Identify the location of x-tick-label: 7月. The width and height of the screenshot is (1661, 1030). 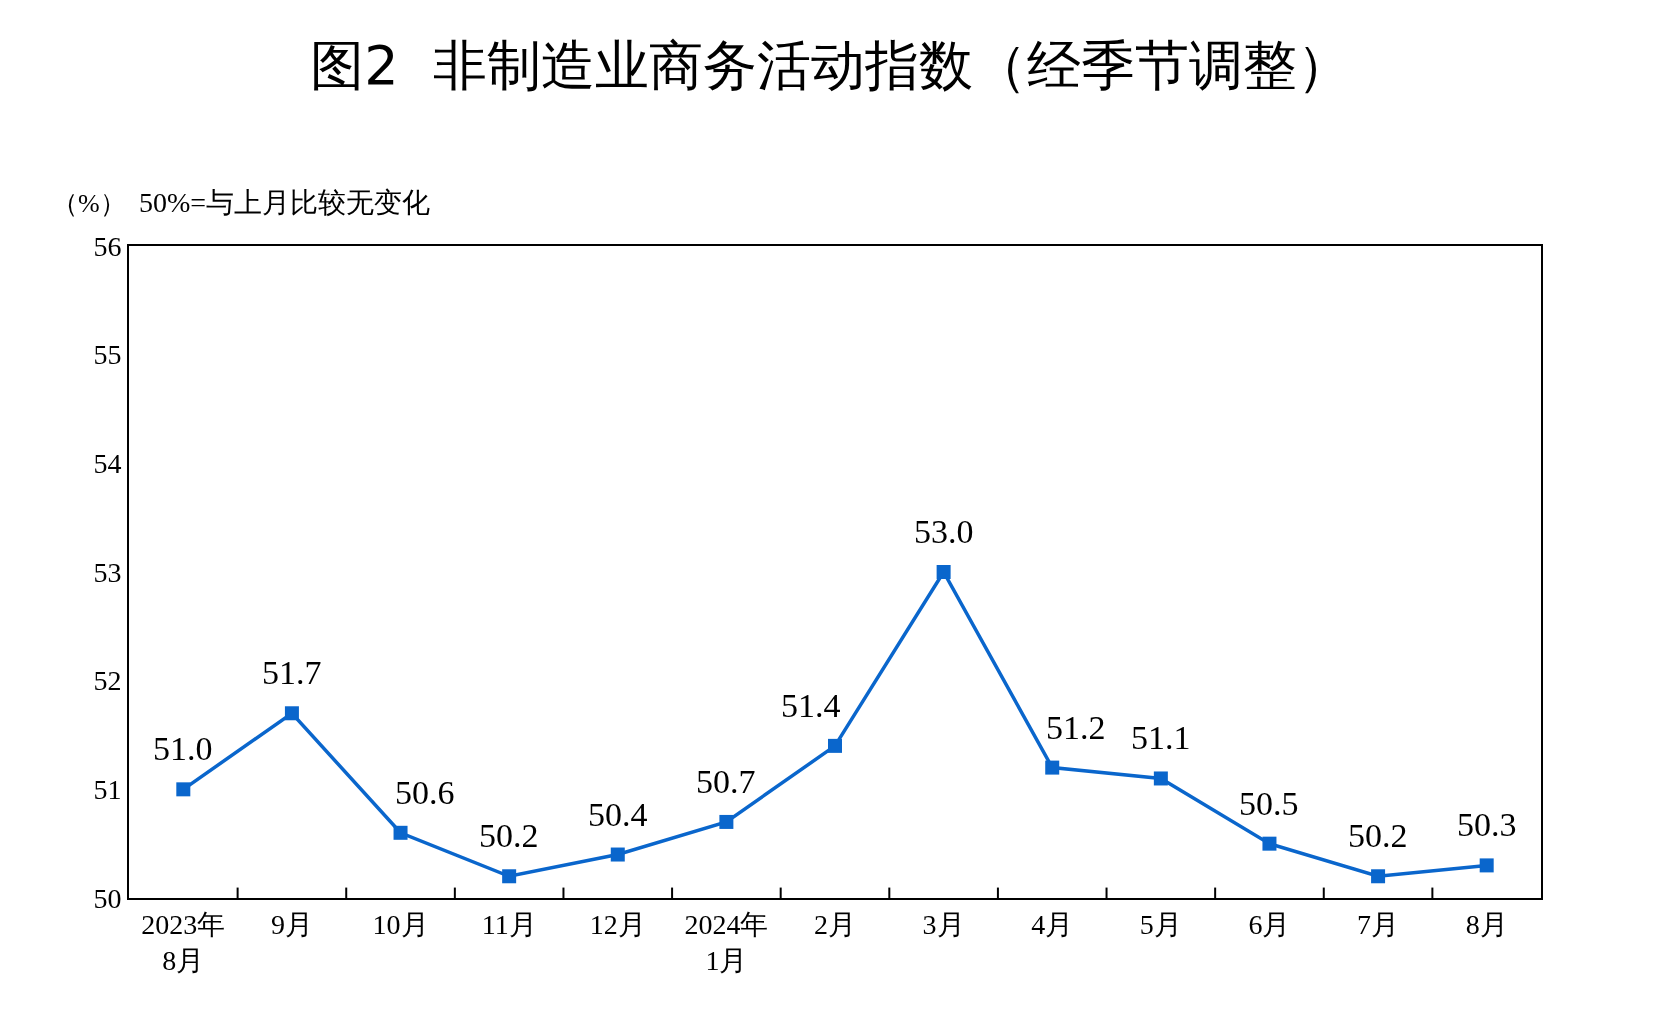
(1378, 924).